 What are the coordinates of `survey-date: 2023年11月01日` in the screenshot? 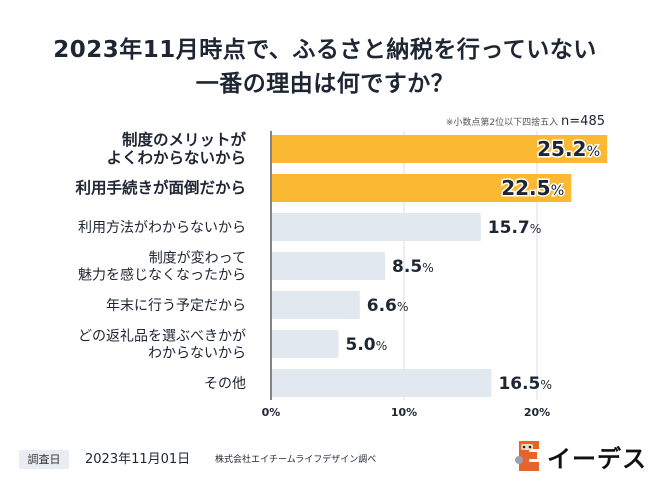 It's located at (138, 459).